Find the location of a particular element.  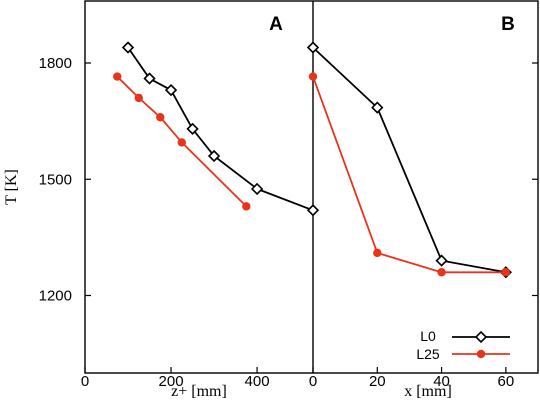

x-tick-label: 60 is located at coordinates (506, 381).